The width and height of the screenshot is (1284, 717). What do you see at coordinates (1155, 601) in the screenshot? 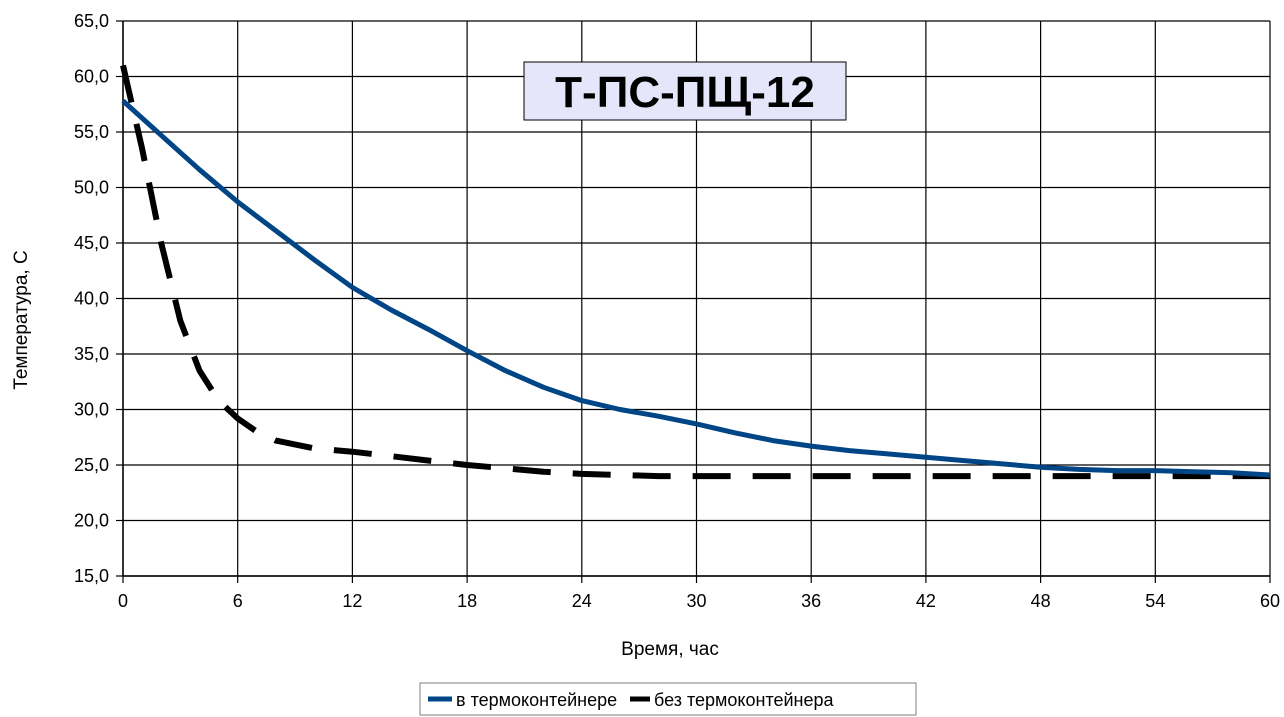
I see `x-tick-label-9: 54` at bounding box center [1155, 601].